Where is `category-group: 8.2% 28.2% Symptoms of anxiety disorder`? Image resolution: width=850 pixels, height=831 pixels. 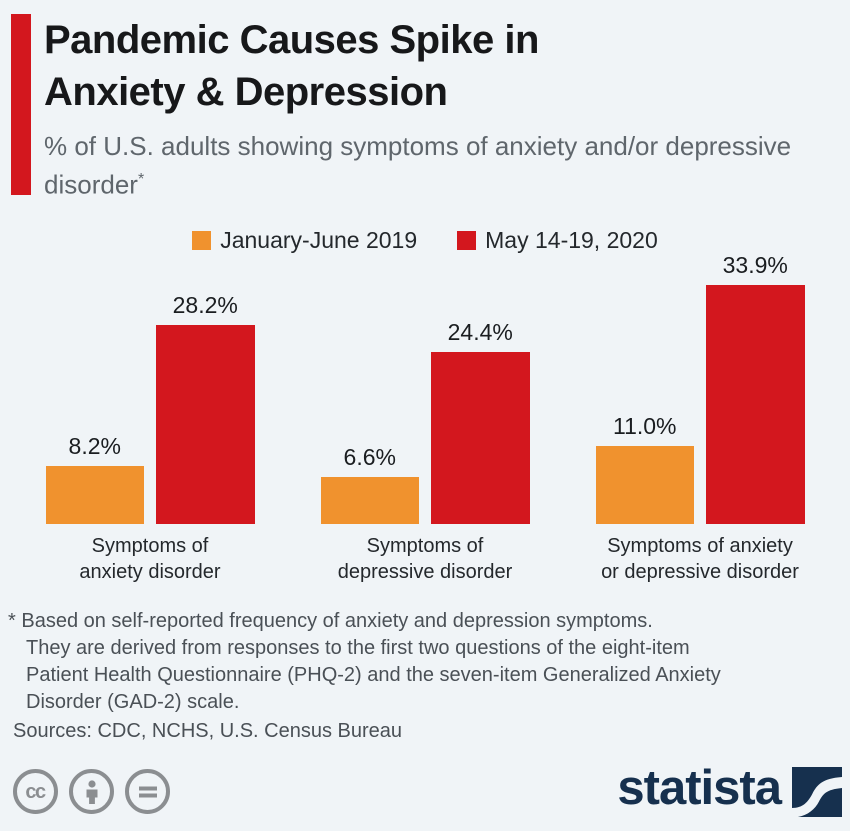 category-group: 8.2% 28.2% Symptoms of anxiety disorder is located at coordinates (150, 427).